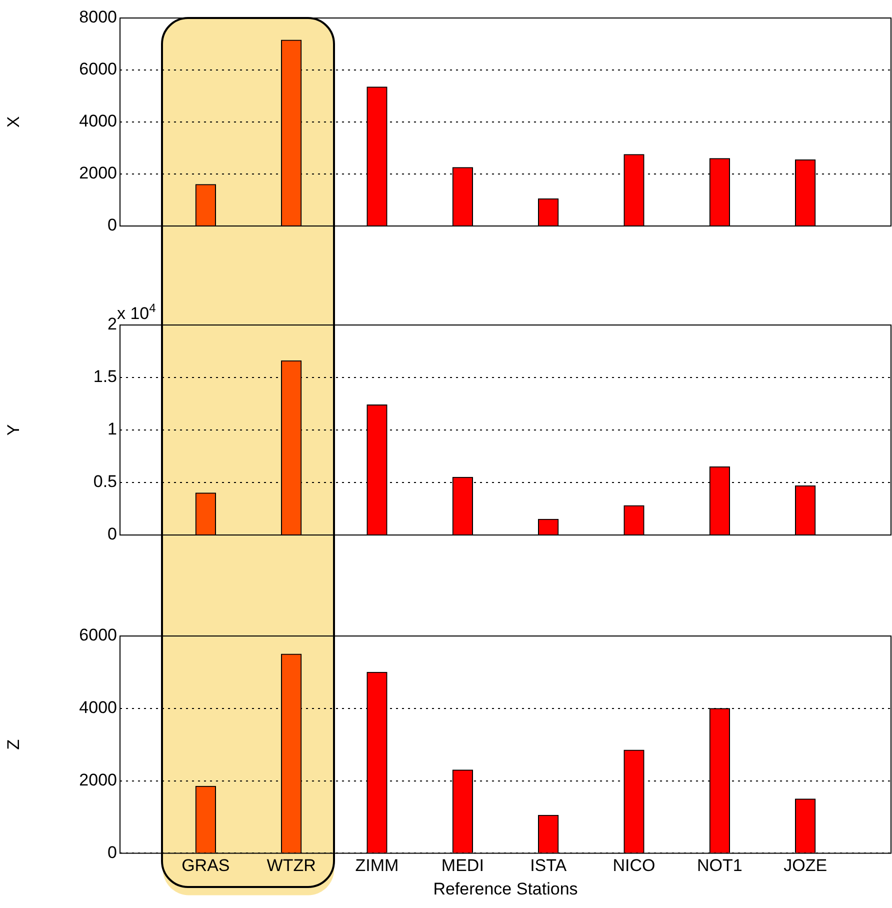 The image size is (892, 908). I want to click on x-tick-label: ZIMM, so click(377, 866).